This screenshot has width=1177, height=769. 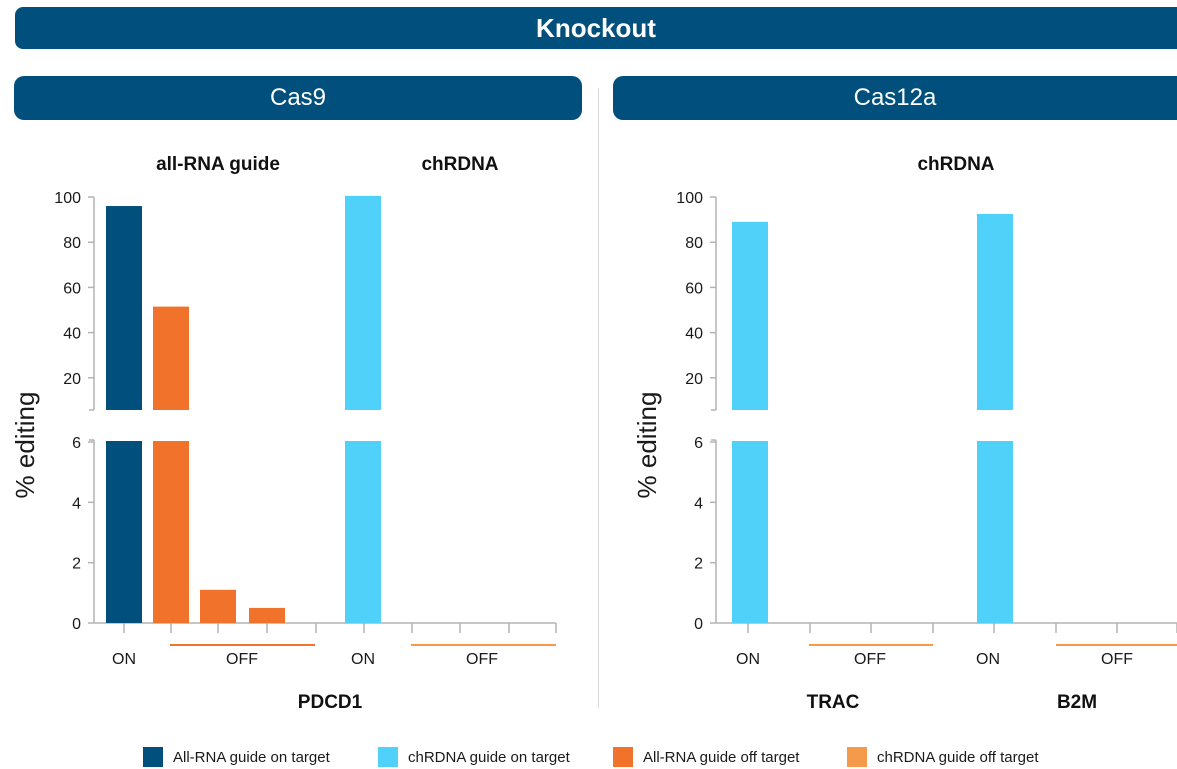 What do you see at coordinates (218, 164) in the screenshot?
I see `group-label: all-RNA guide` at bounding box center [218, 164].